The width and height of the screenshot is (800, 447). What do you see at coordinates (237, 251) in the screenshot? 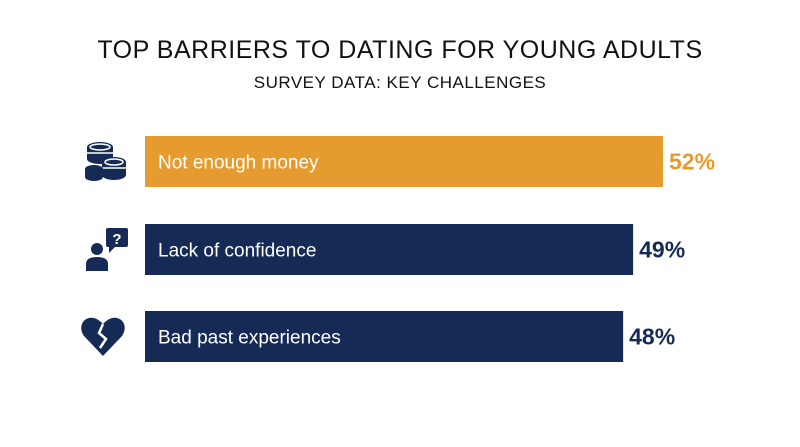
I see `bar-label-2: Lack of confidence` at bounding box center [237, 251].